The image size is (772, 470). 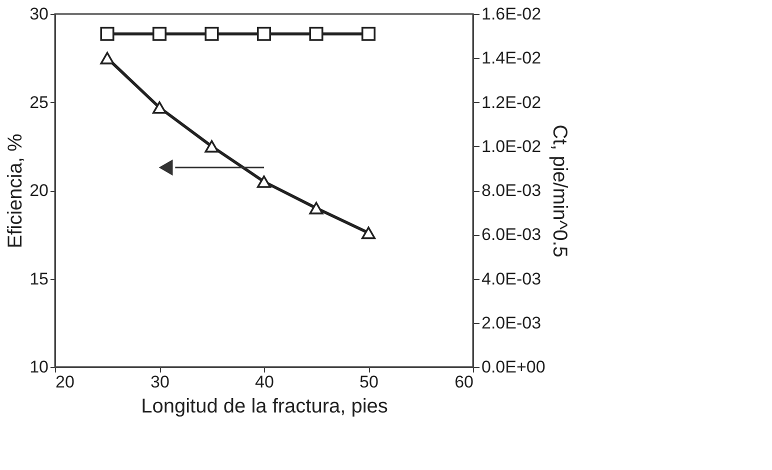 I want to click on x-tick-label: 20, so click(x=65, y=382).